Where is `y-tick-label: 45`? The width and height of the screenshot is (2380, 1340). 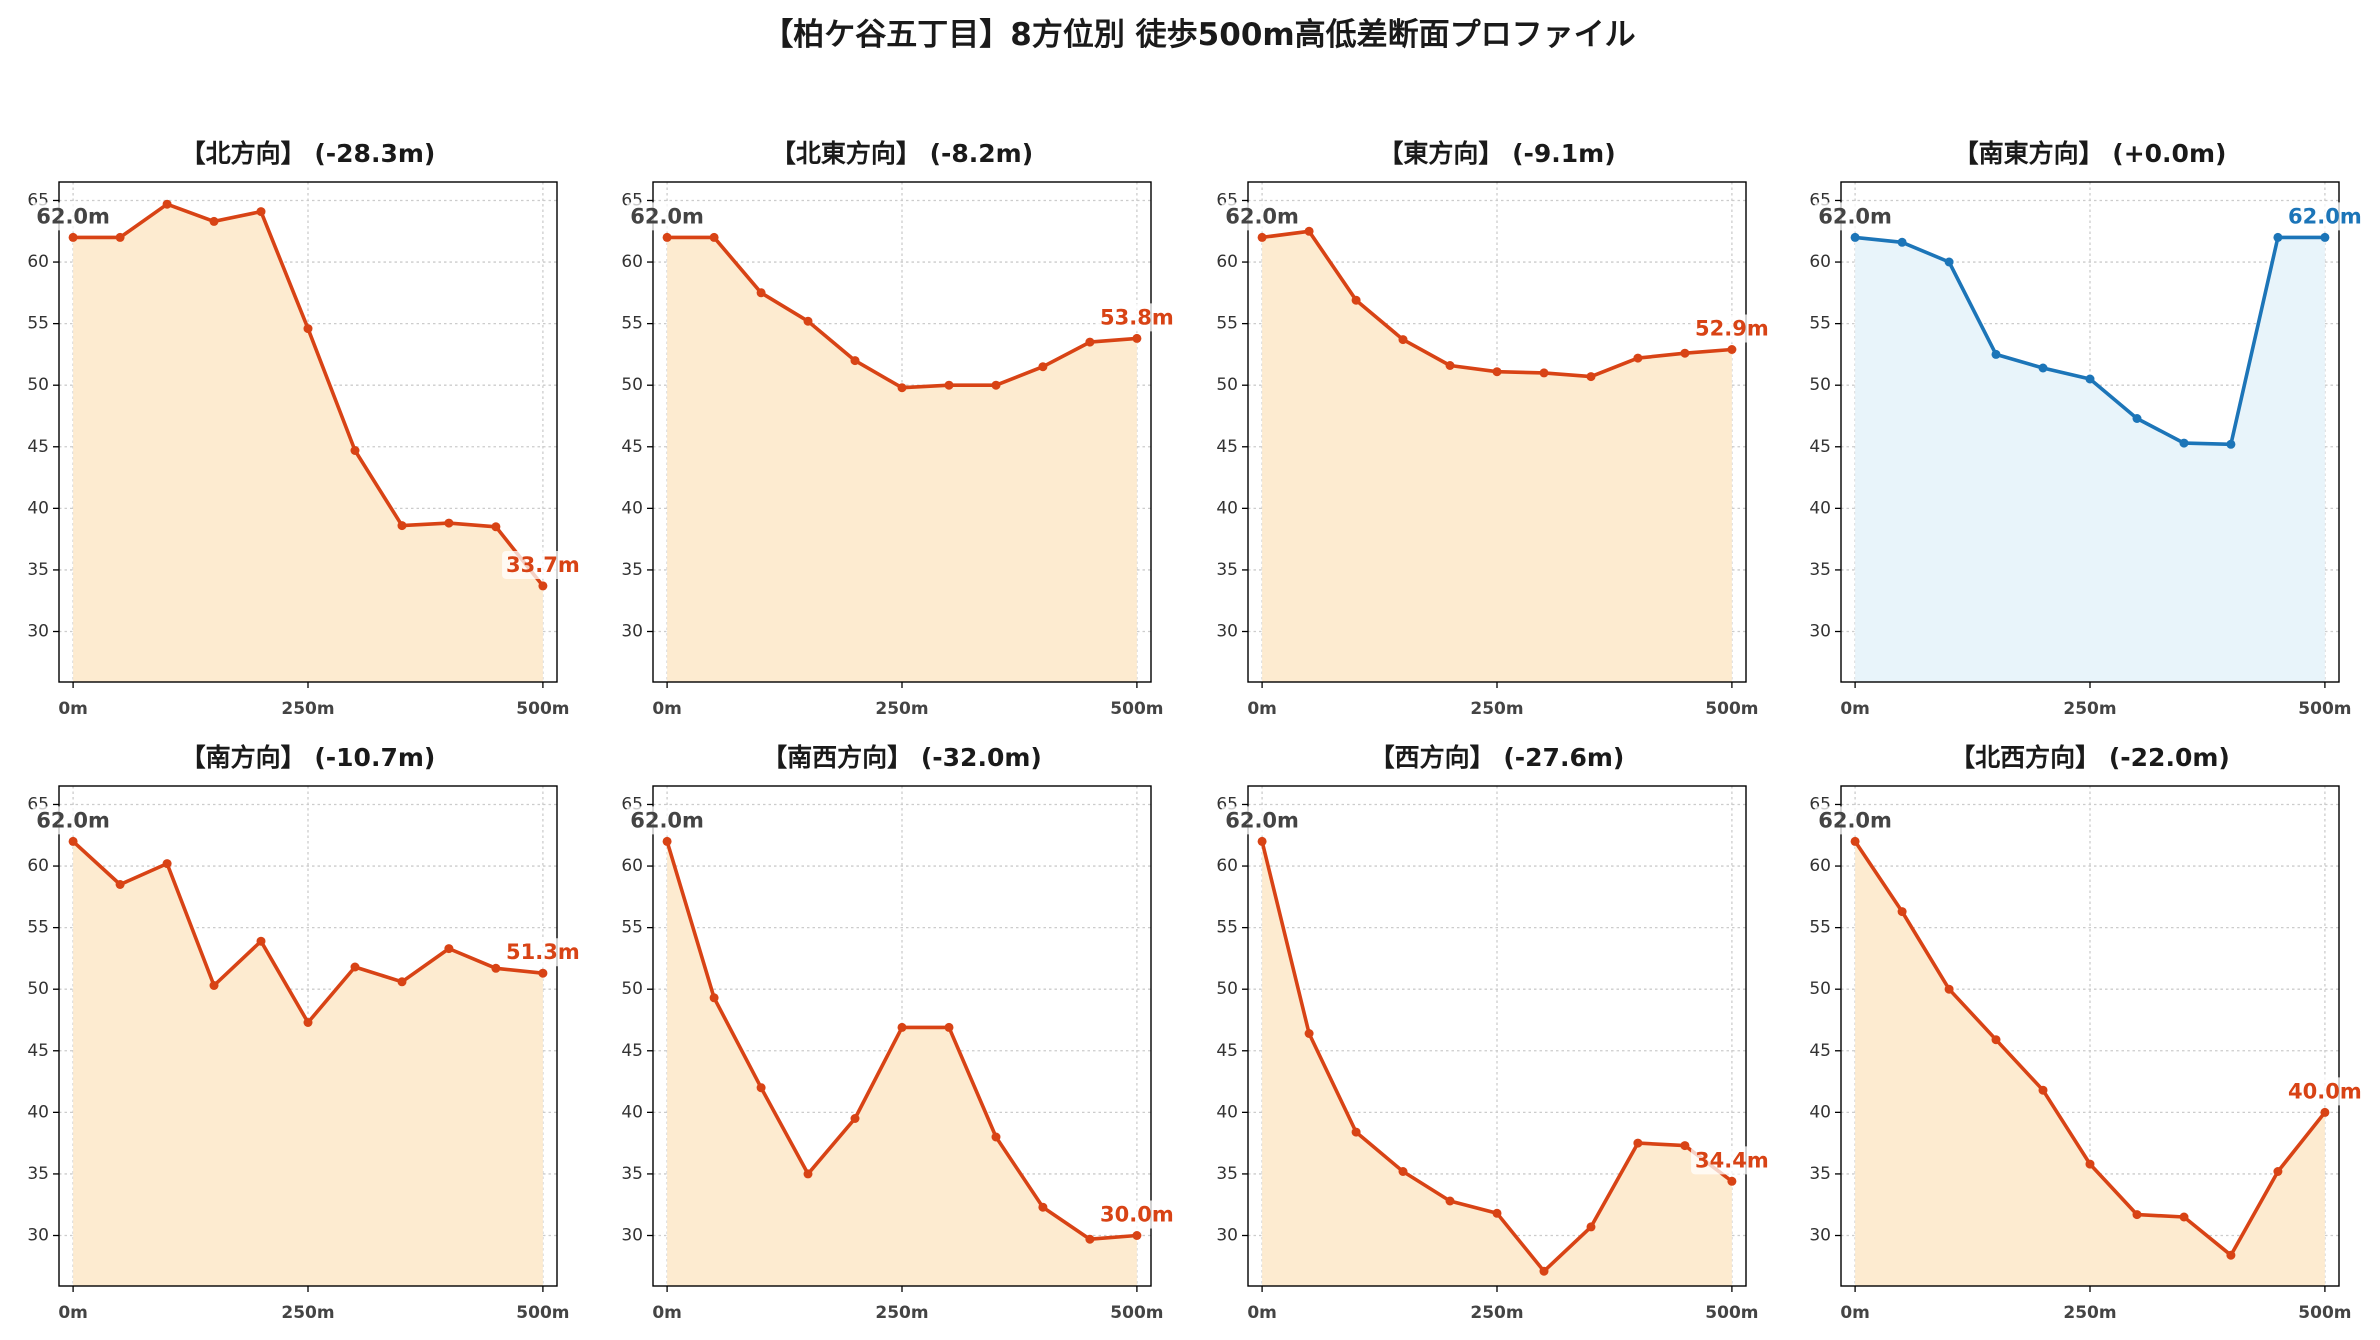
y-tick-label: 45 is located at coordinates (1227, 447).